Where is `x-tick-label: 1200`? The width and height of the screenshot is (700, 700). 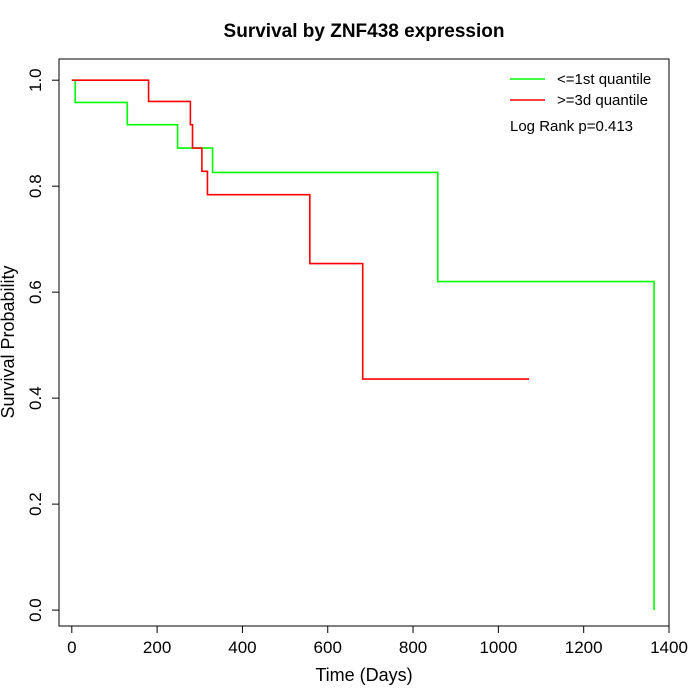 x-tick-label: 1200 is located at coordinates (584, 647).